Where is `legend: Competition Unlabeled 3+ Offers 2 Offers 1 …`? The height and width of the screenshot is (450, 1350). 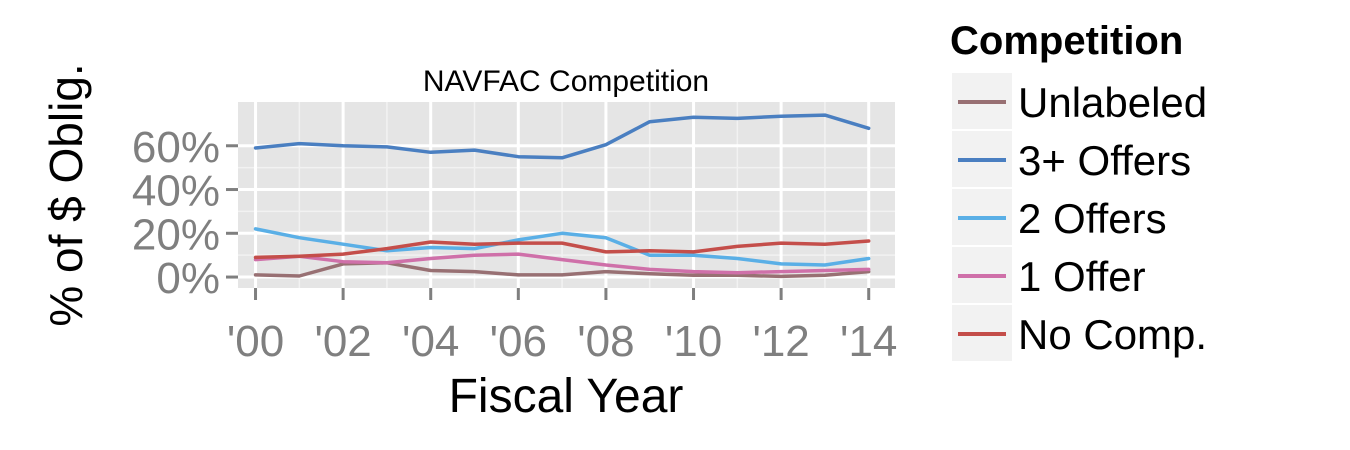
legend: Competition Unlabeled 3+ Offers 2 Offers 1 … is located at coordinates (1078, 190).